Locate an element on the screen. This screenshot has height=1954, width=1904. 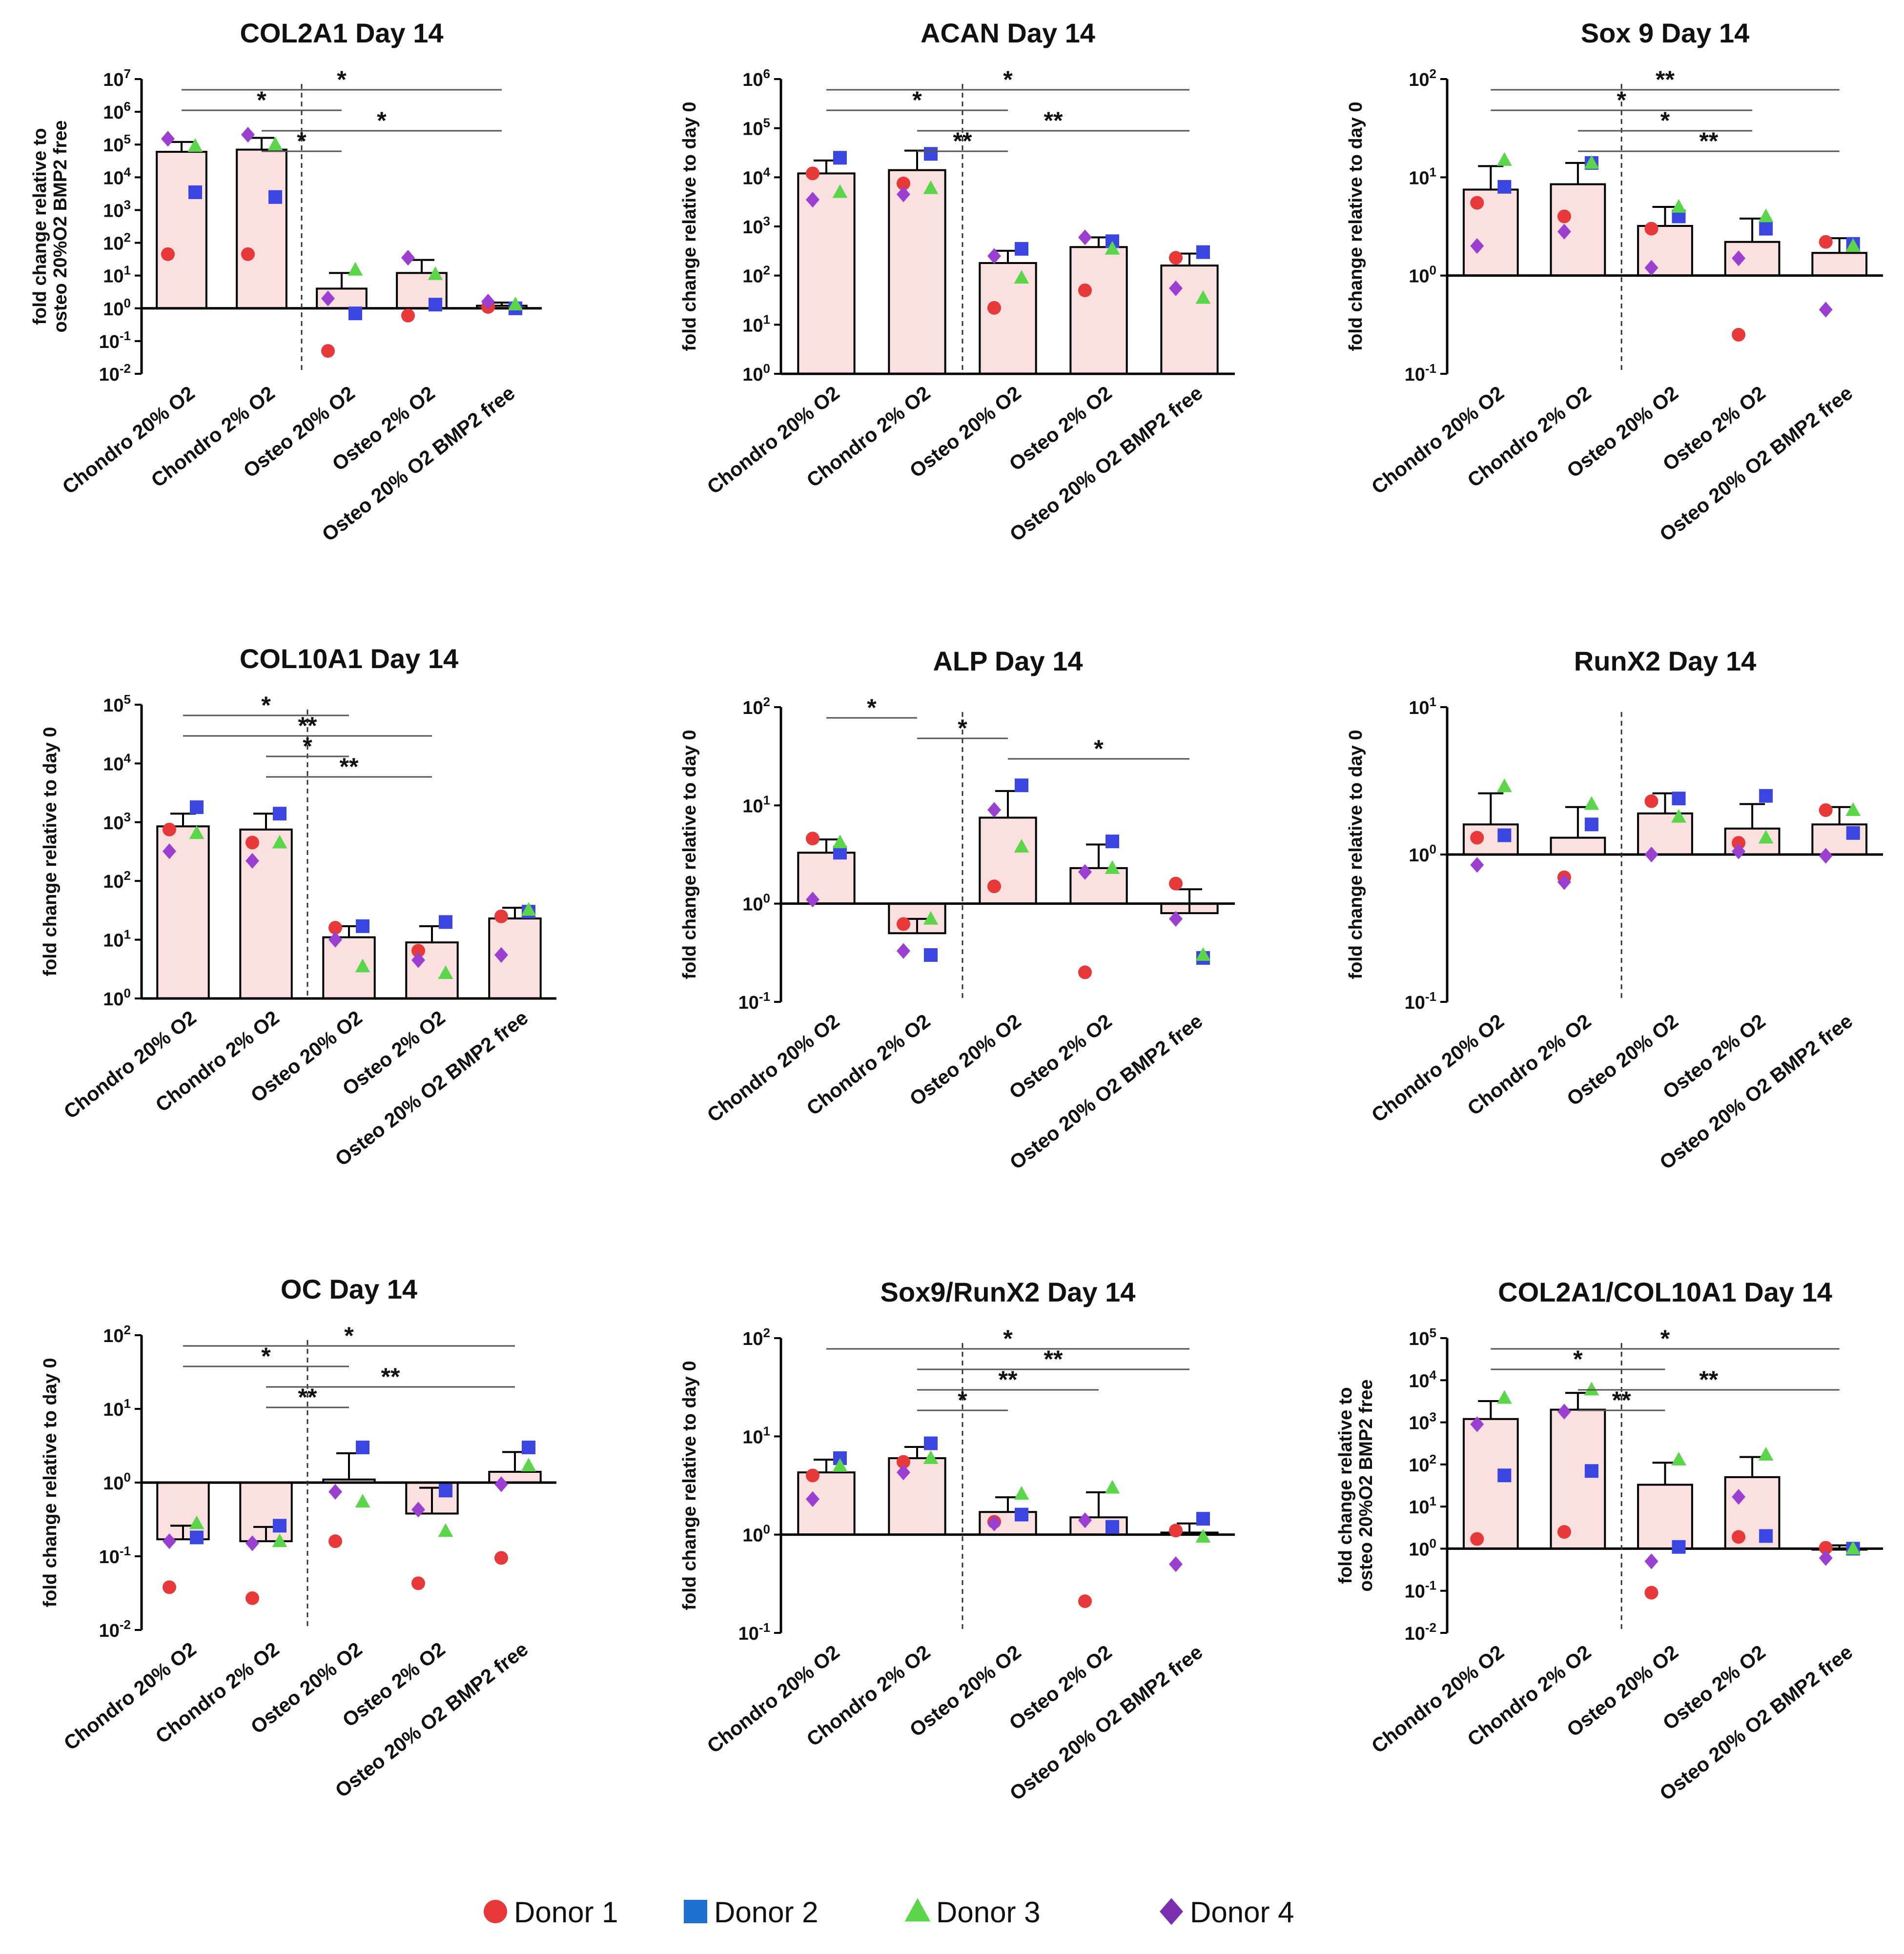
chart-title: OC Day 14 is located at coordinates (349, 1289).